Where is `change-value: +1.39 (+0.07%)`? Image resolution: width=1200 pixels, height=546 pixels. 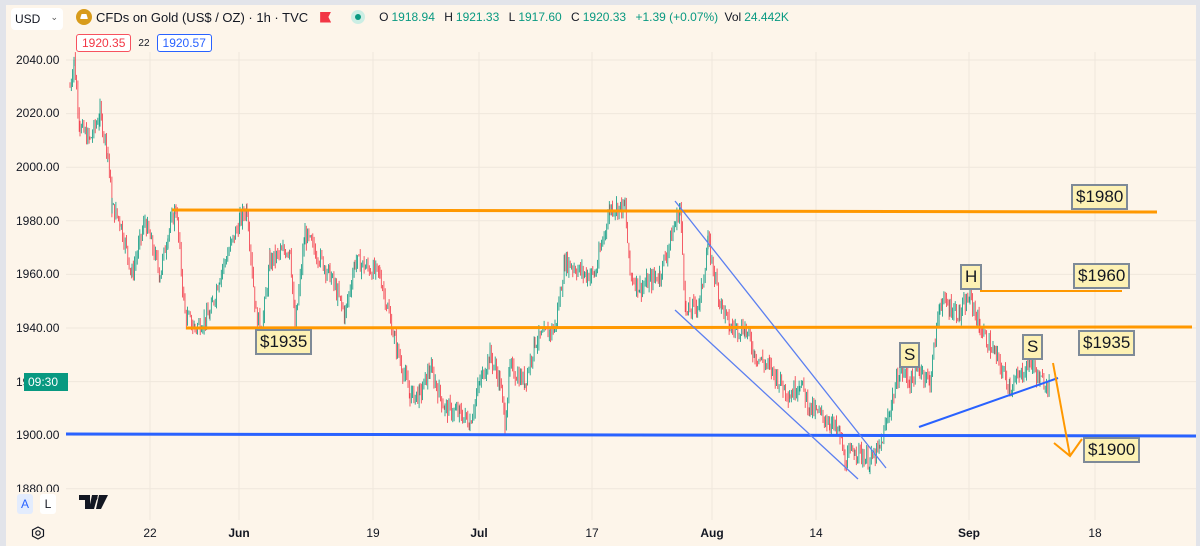 change-value: +1.39 (+0.07%) is located at coordinates (677, 17).